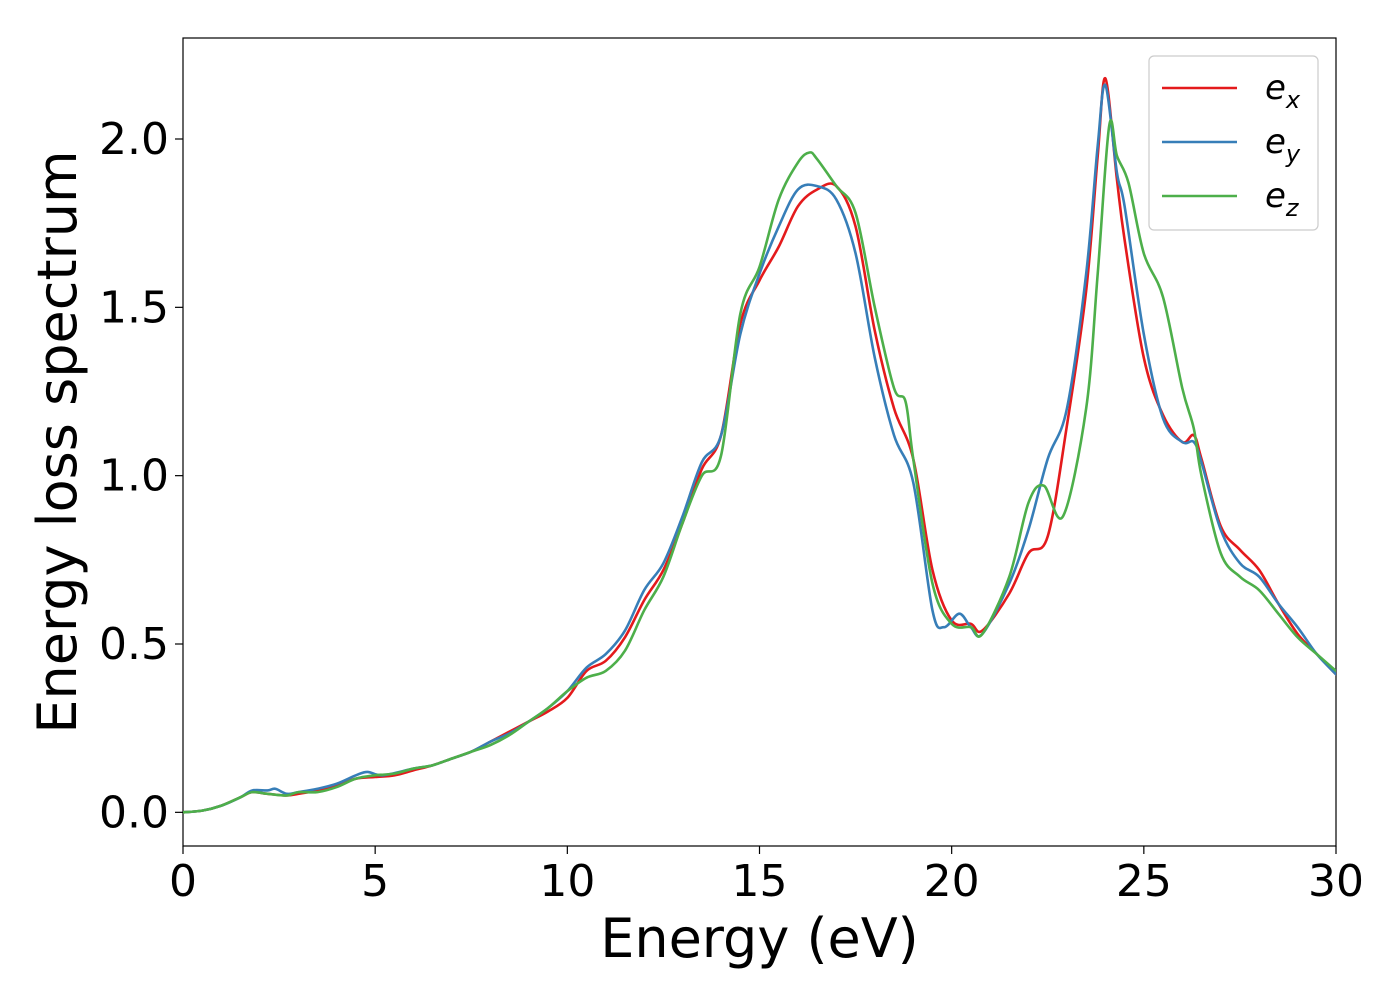 This screenshot has height=1000, width=1400. I want to click on legend-label-z: ez, so click(1282, 199).